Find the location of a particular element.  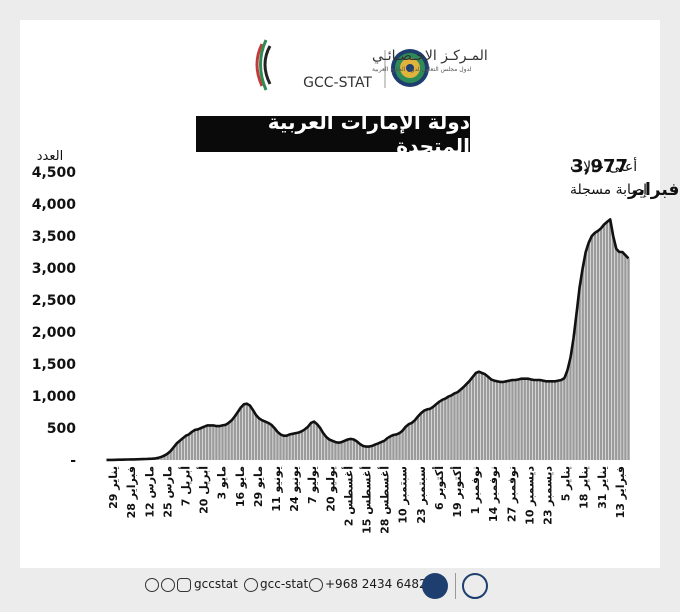

x-tick-label: 2 أغسطس is located at coordinates (348, 496).